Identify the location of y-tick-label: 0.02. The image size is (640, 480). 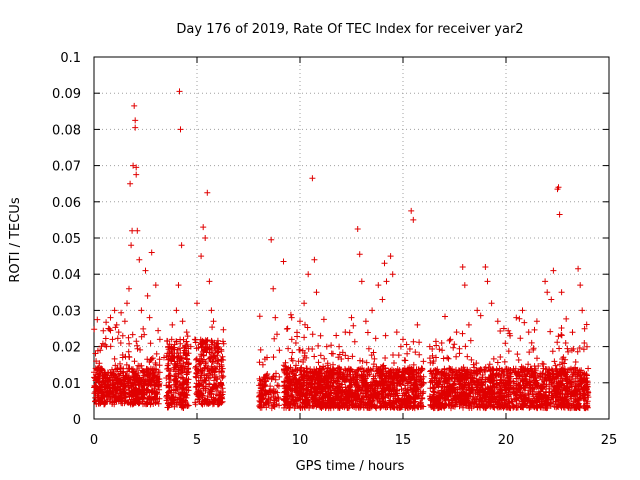
(66, 348).